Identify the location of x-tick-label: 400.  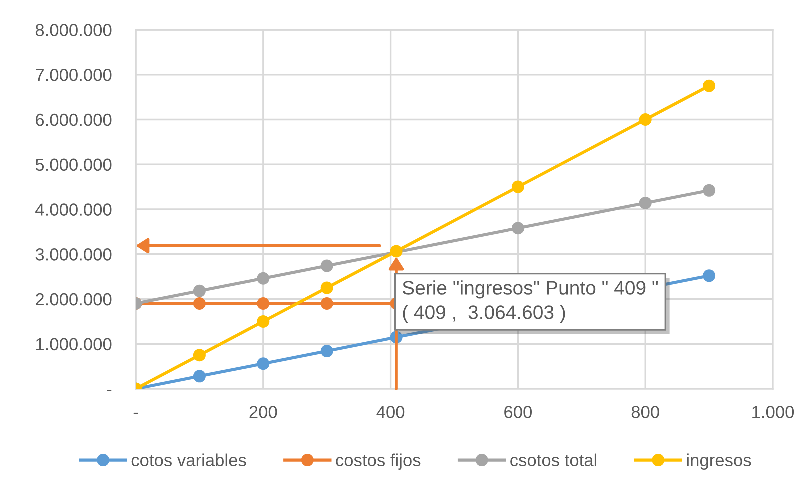
(390, 412).